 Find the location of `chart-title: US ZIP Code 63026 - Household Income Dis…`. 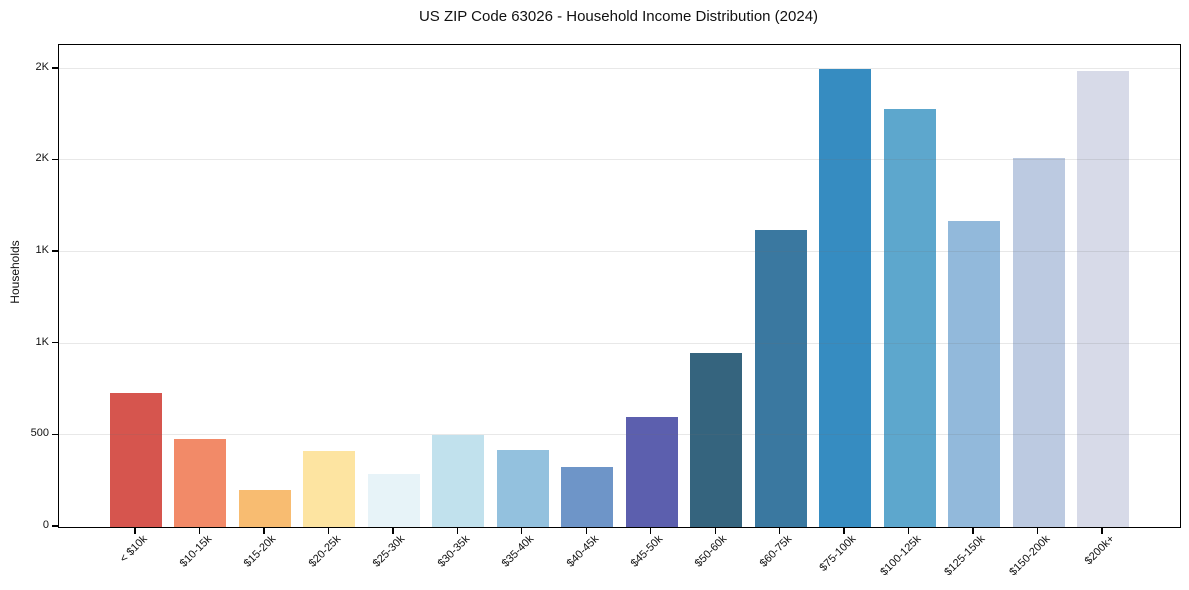

chart-title: US ZIP Code 63026 - Household Income Dis… is located at coordinates (618, 16).